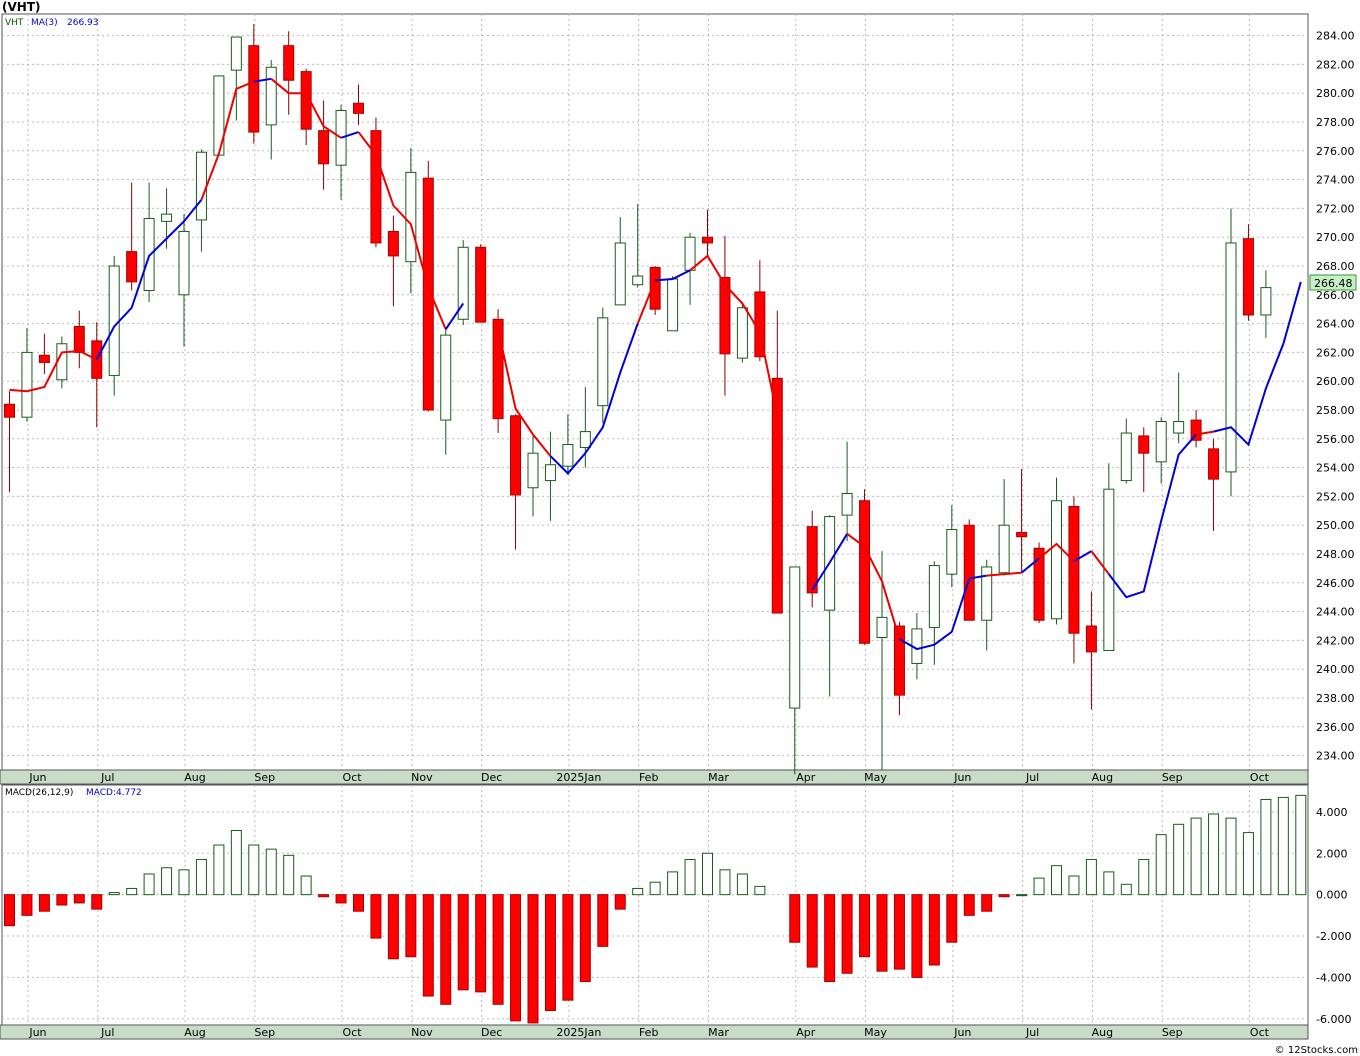 The width and height of the screenshot is (1360, 1056). Describe the element at coordinates (1335, 468) in the screenshot. I see `price-y-tick-label: 254.00` at that location.